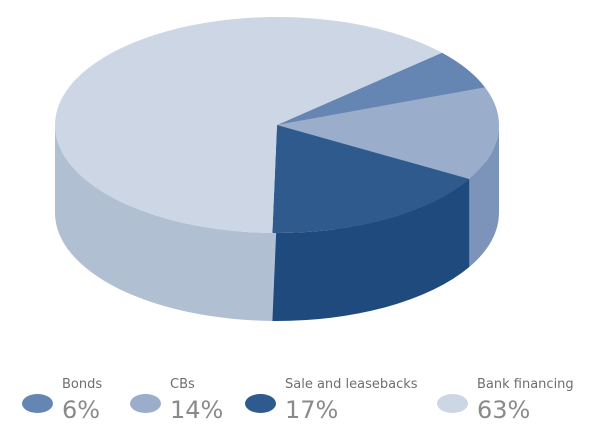  Describe the element at coordinates (37, 403) in the screenshot. I see `legend-swatch-bonds` at that location.